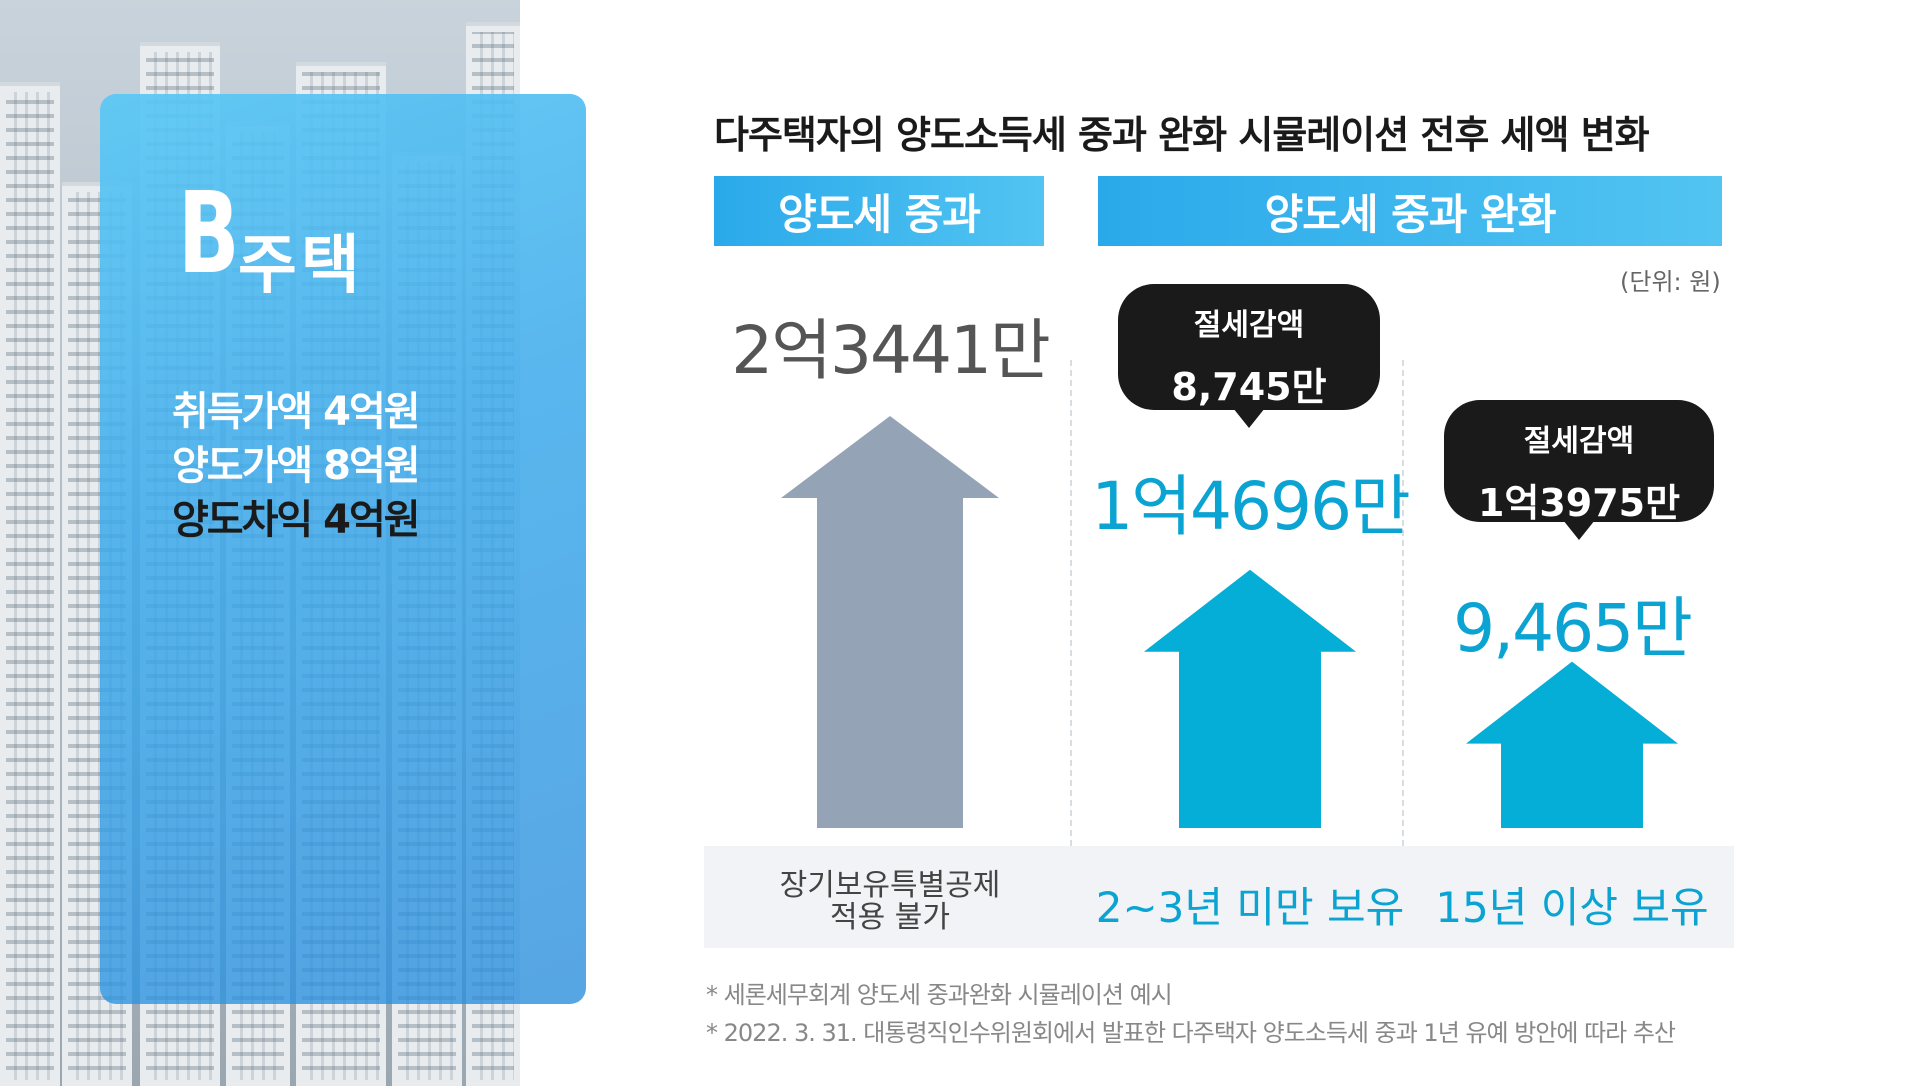 The image size is (1924, 1086). Describe the element at coordinates (890, 350) in the screenshot. I see `value-label-0: 2억3441만` at that location.